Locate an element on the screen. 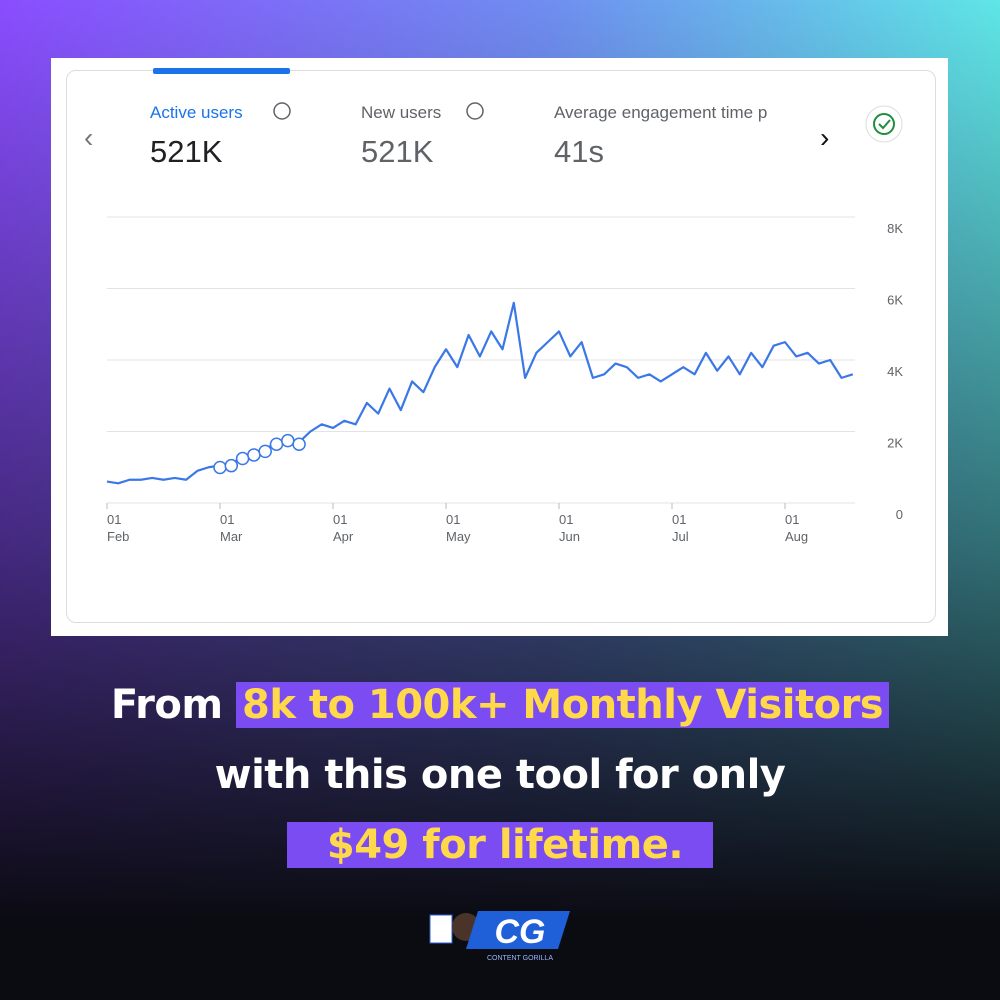  active-tab-bar is located at coordinates (221, 71).